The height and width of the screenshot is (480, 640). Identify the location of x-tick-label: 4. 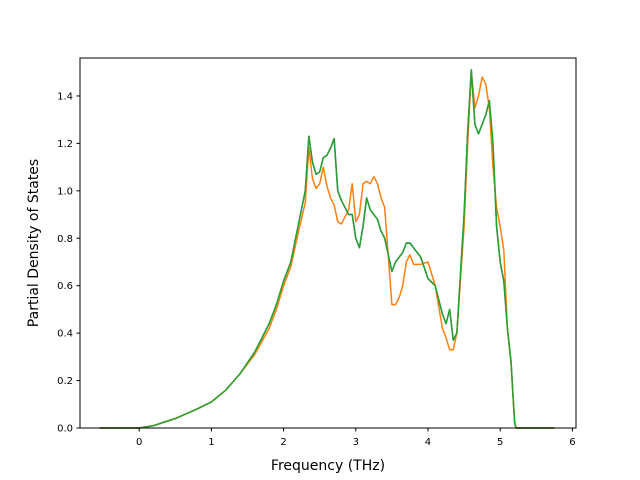
(428, 442).